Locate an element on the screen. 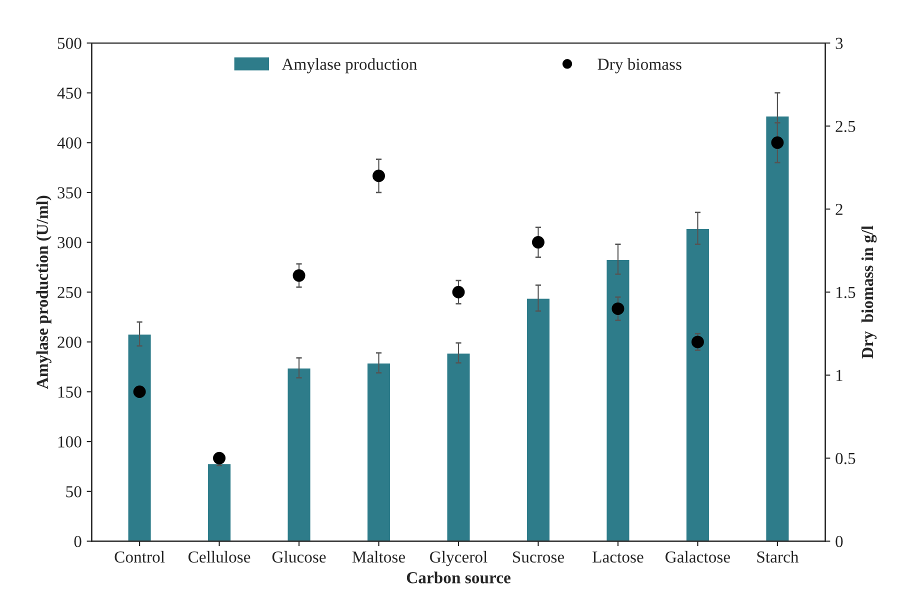  y2-tick-label: 0 is located at coordinates (839, 542).